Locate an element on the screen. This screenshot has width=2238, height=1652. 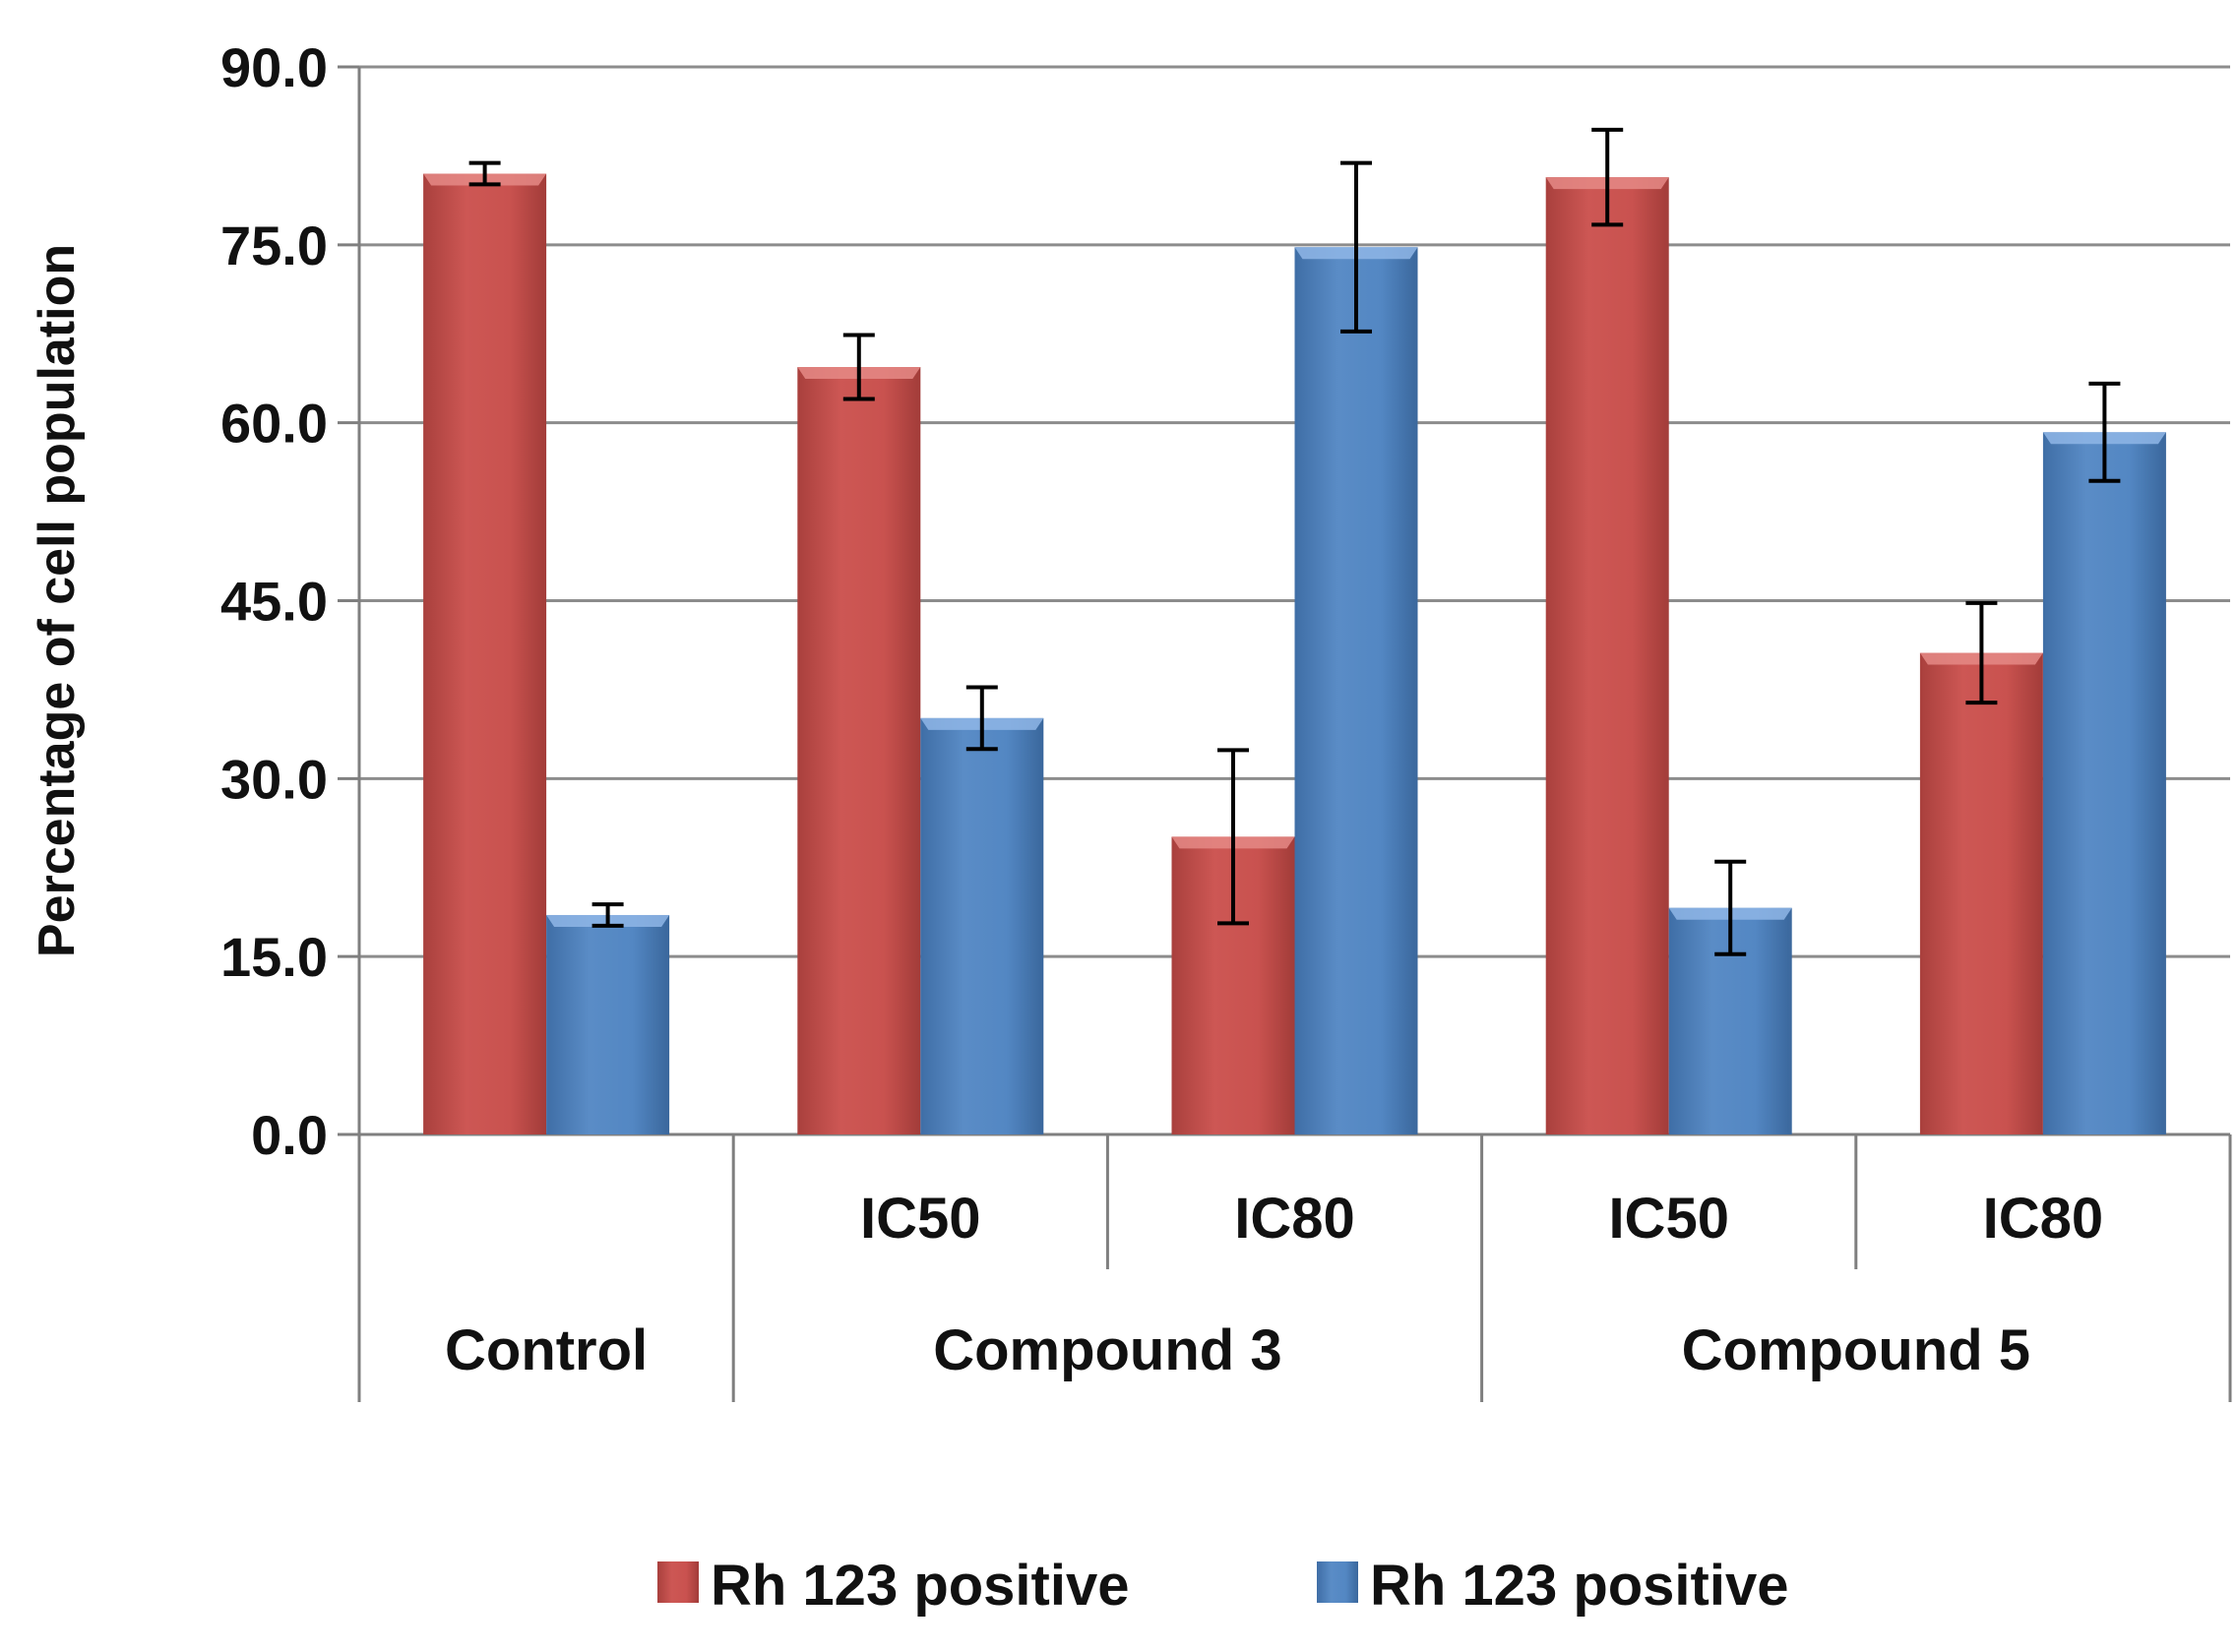
y-tick-label: 15.0 is located at coordinates (274, 957).